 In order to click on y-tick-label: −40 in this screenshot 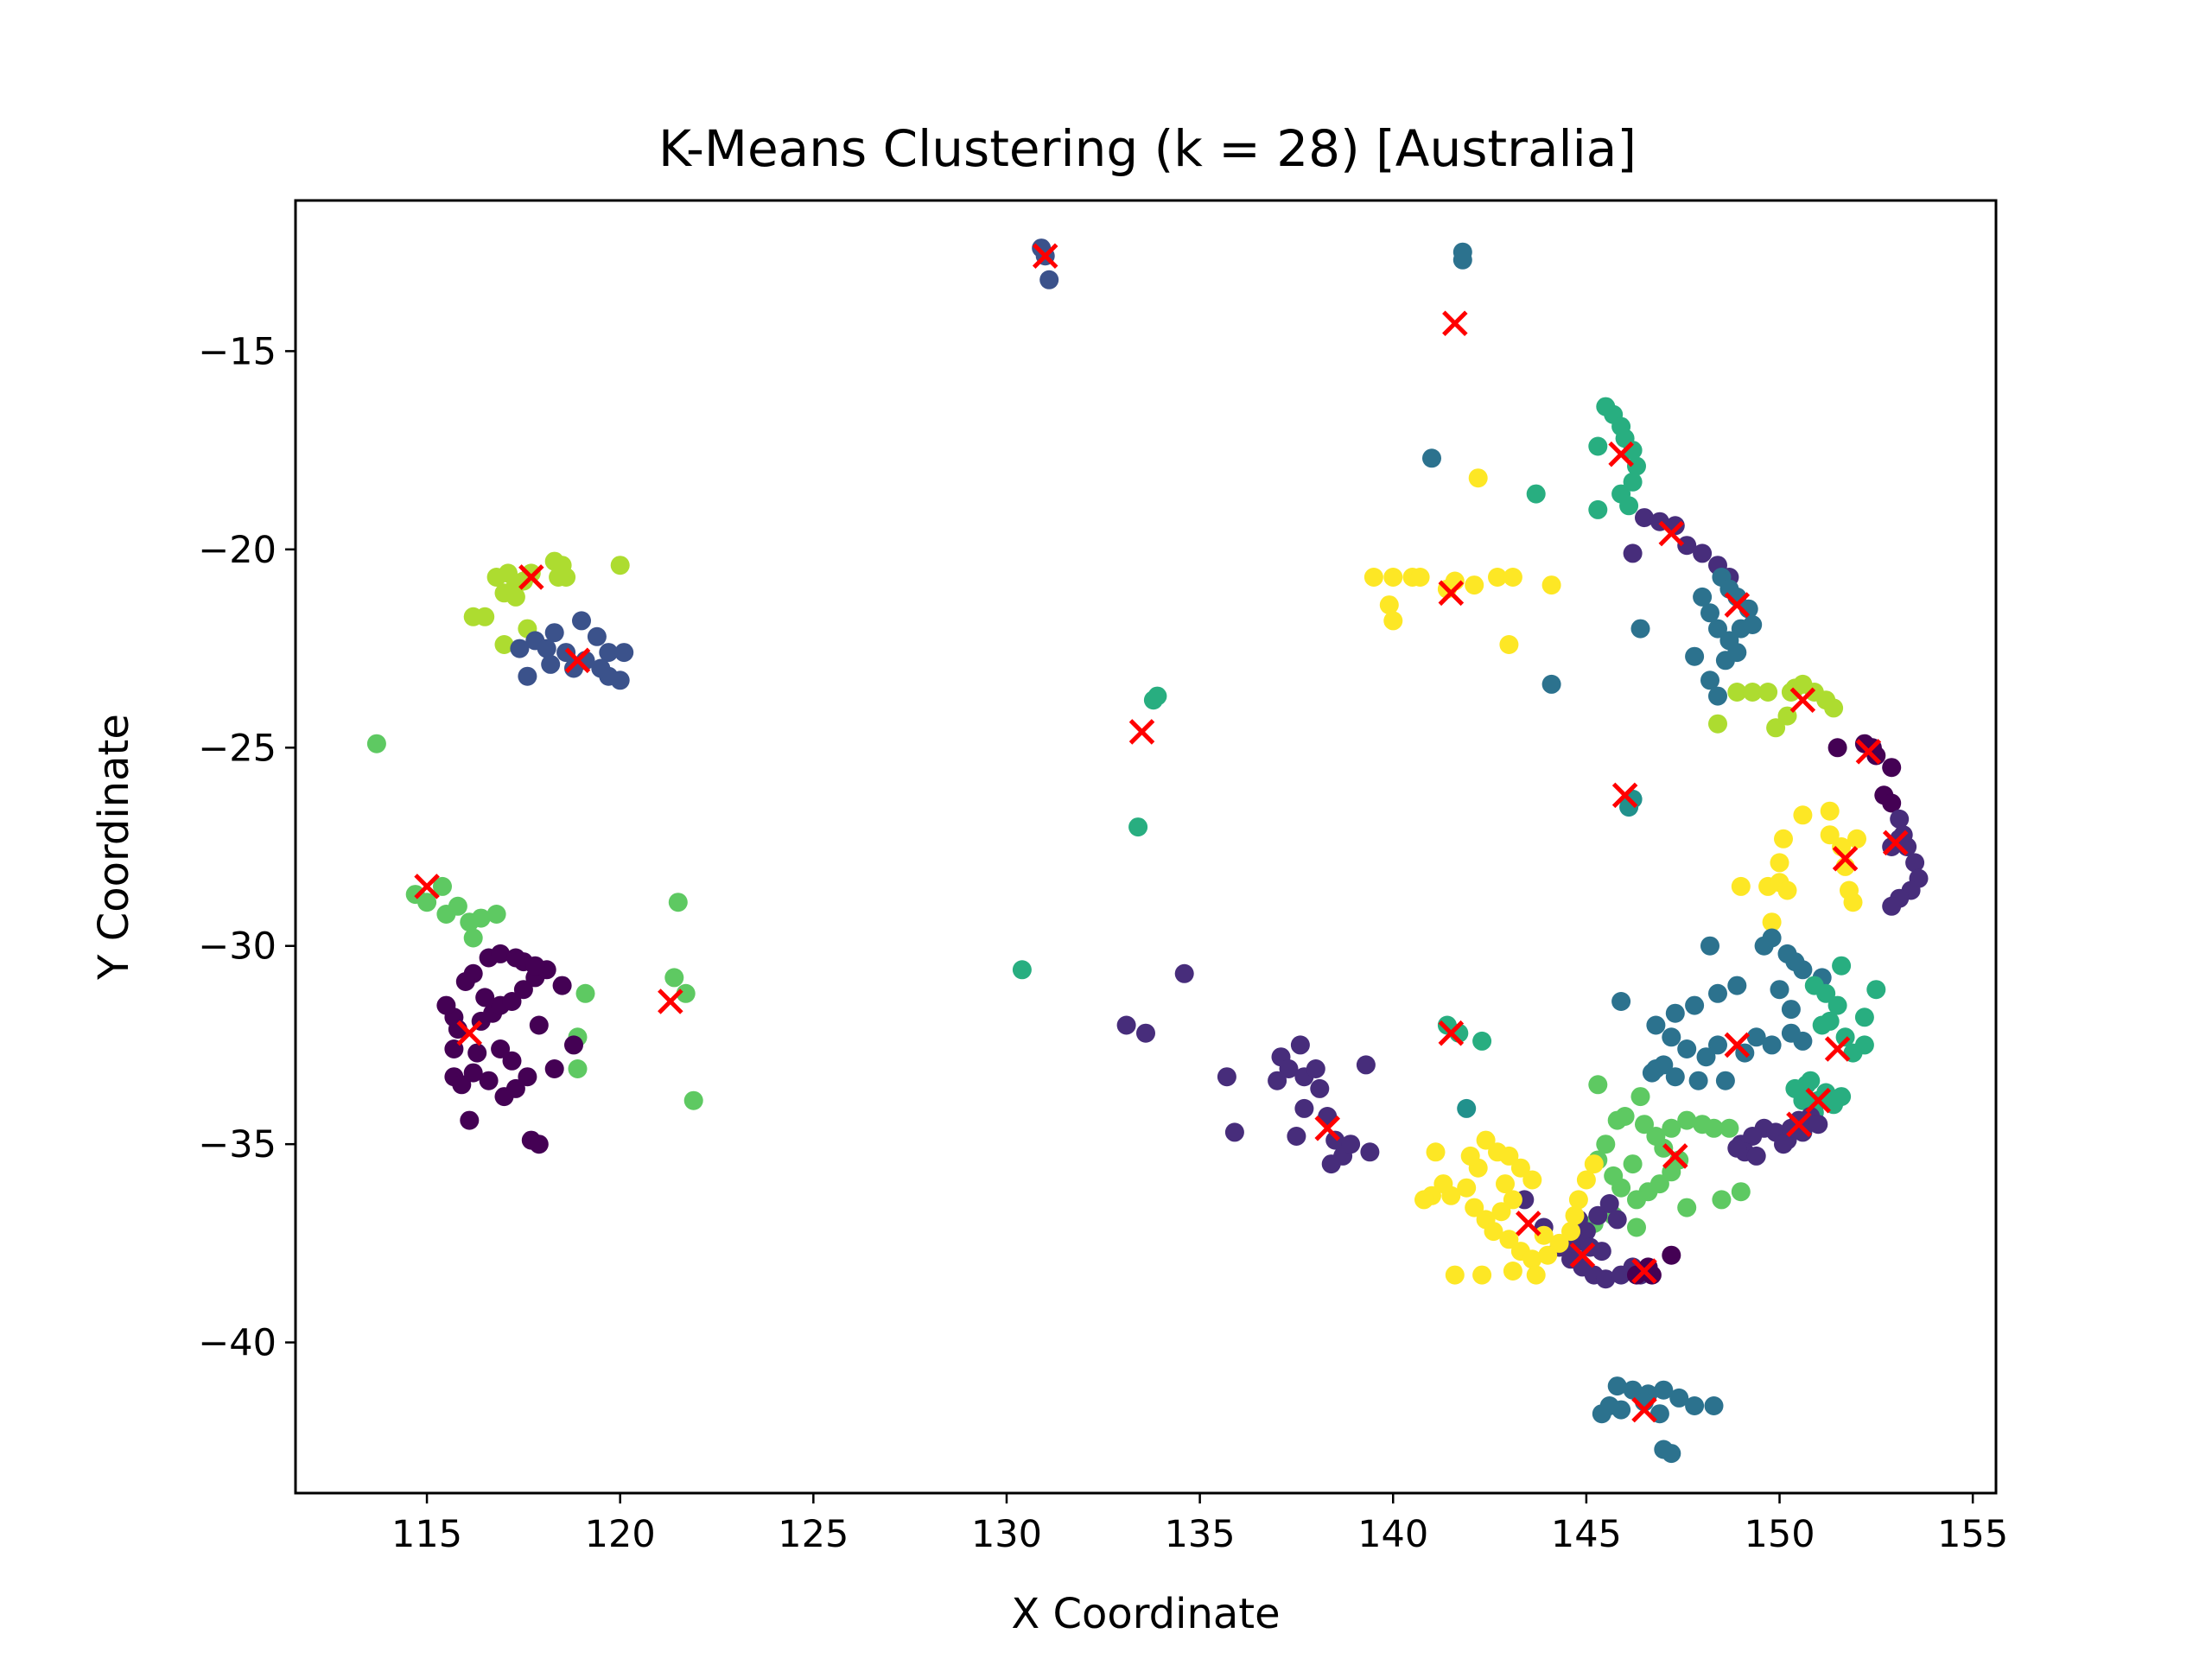, I will do `click(237, 1343)`.